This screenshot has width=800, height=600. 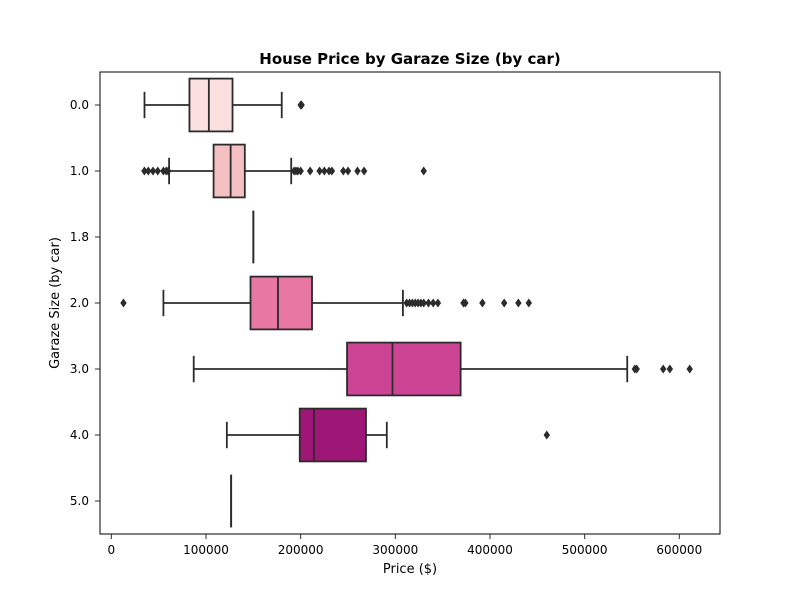 I want to click on y-tick-label: 4.0, so click(x=79, y=435).